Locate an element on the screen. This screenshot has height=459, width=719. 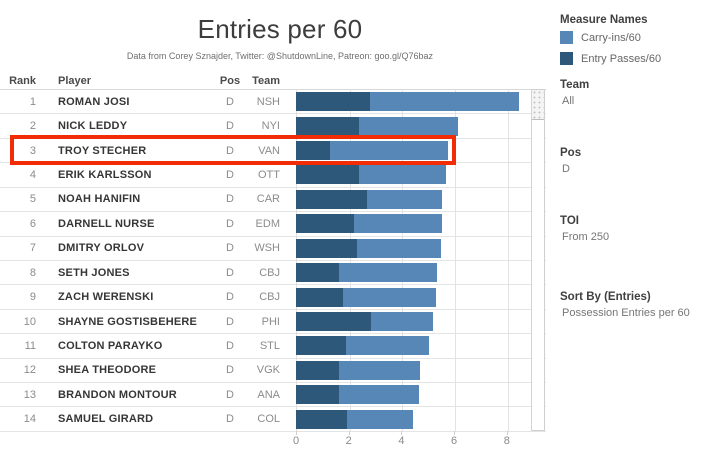
table-row: 3 TROY STECHER D VAN is located at coordinates (273, 149).